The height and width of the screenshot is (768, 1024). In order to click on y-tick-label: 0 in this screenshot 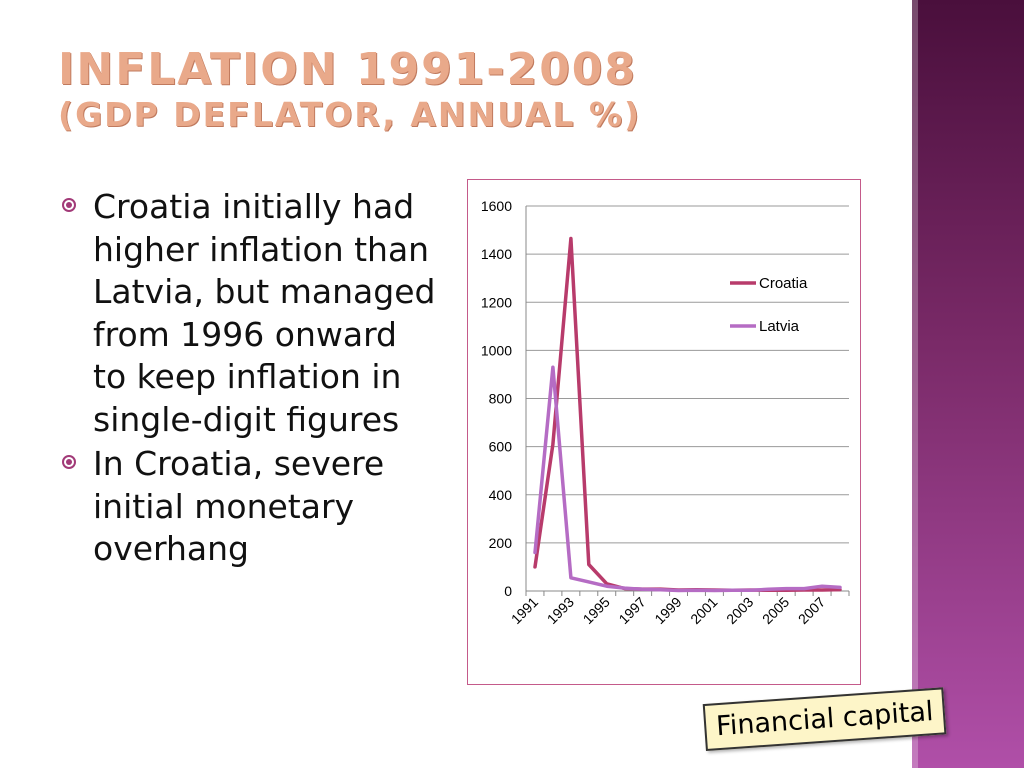, I will do `click(508, 591)`.